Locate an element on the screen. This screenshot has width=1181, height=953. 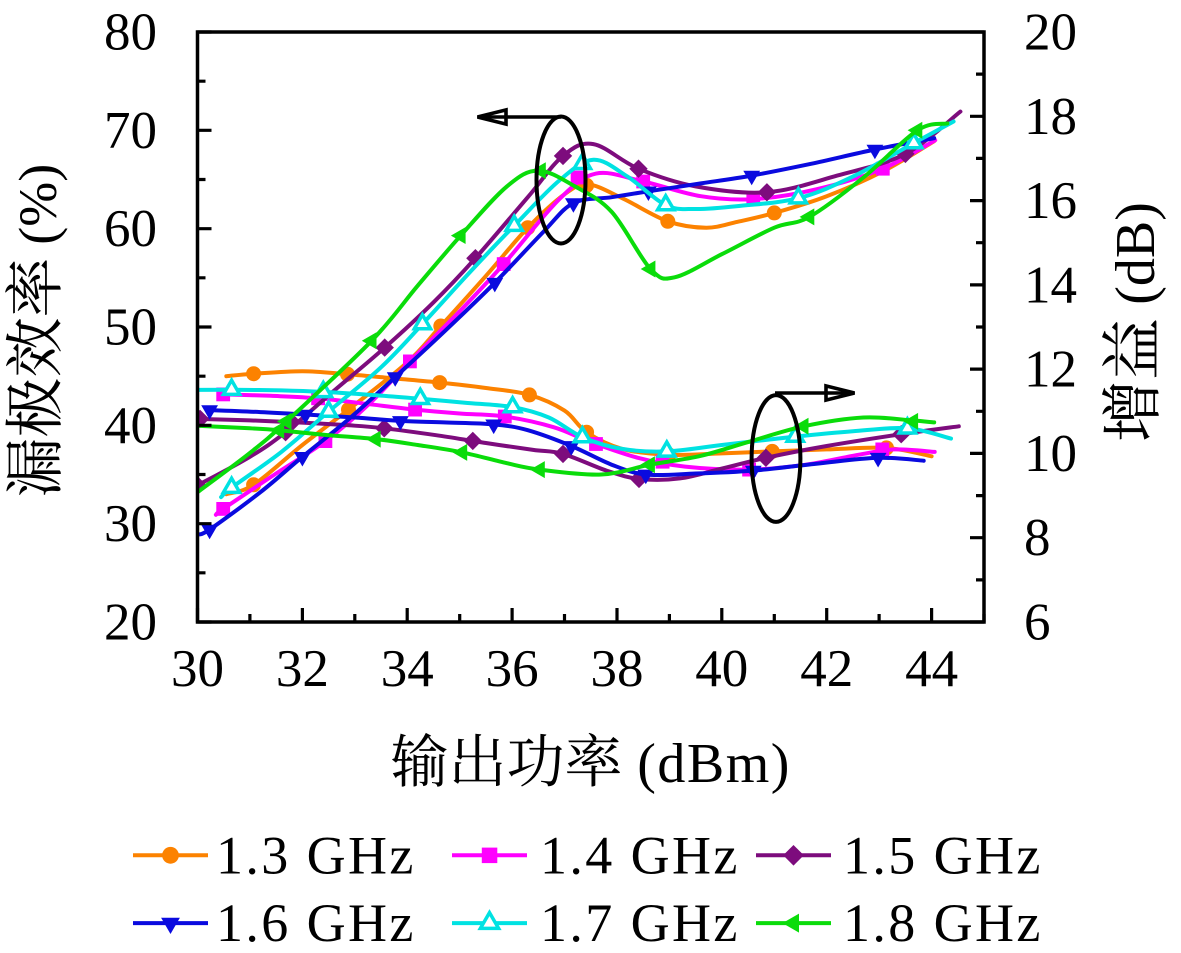
svg-text: 18 is located at coordinates (1050, 117).